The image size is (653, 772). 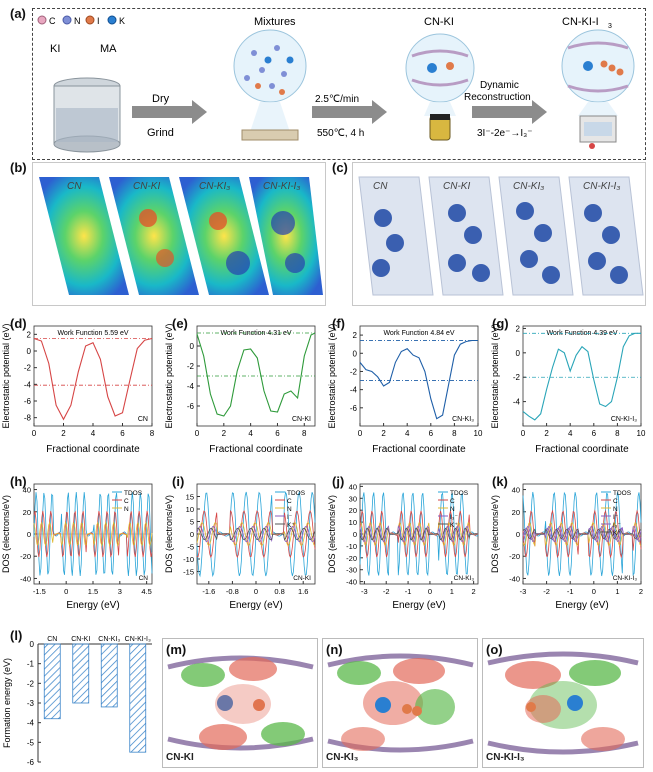 What do you see at coordinates (208, 591) in the screenshot?
I see `x-tick-label: -1.6` at bounding box center [208, 591].